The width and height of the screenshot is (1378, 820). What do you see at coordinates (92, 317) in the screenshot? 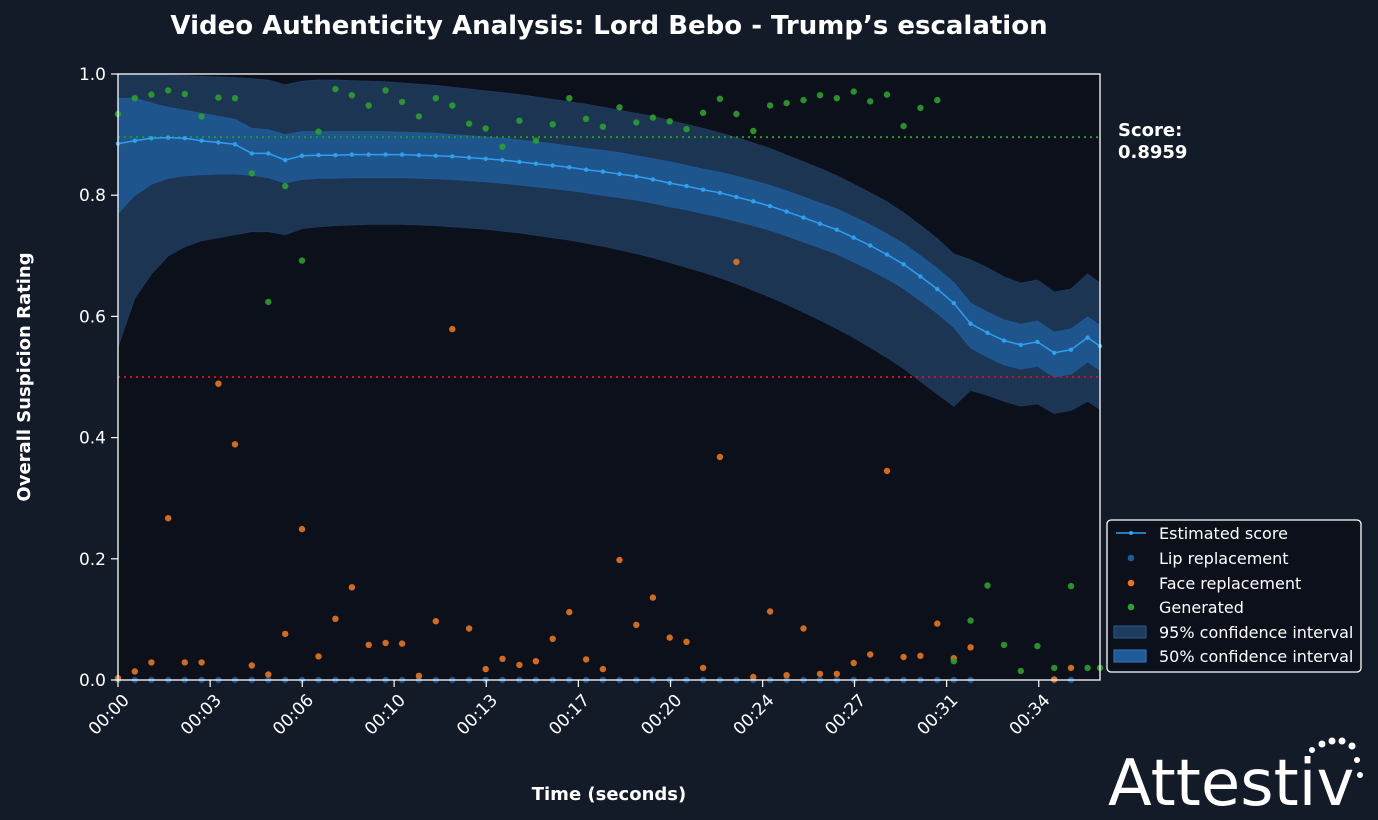
I see `y-tick-label: 0.6` at bounding box center [92, 317].